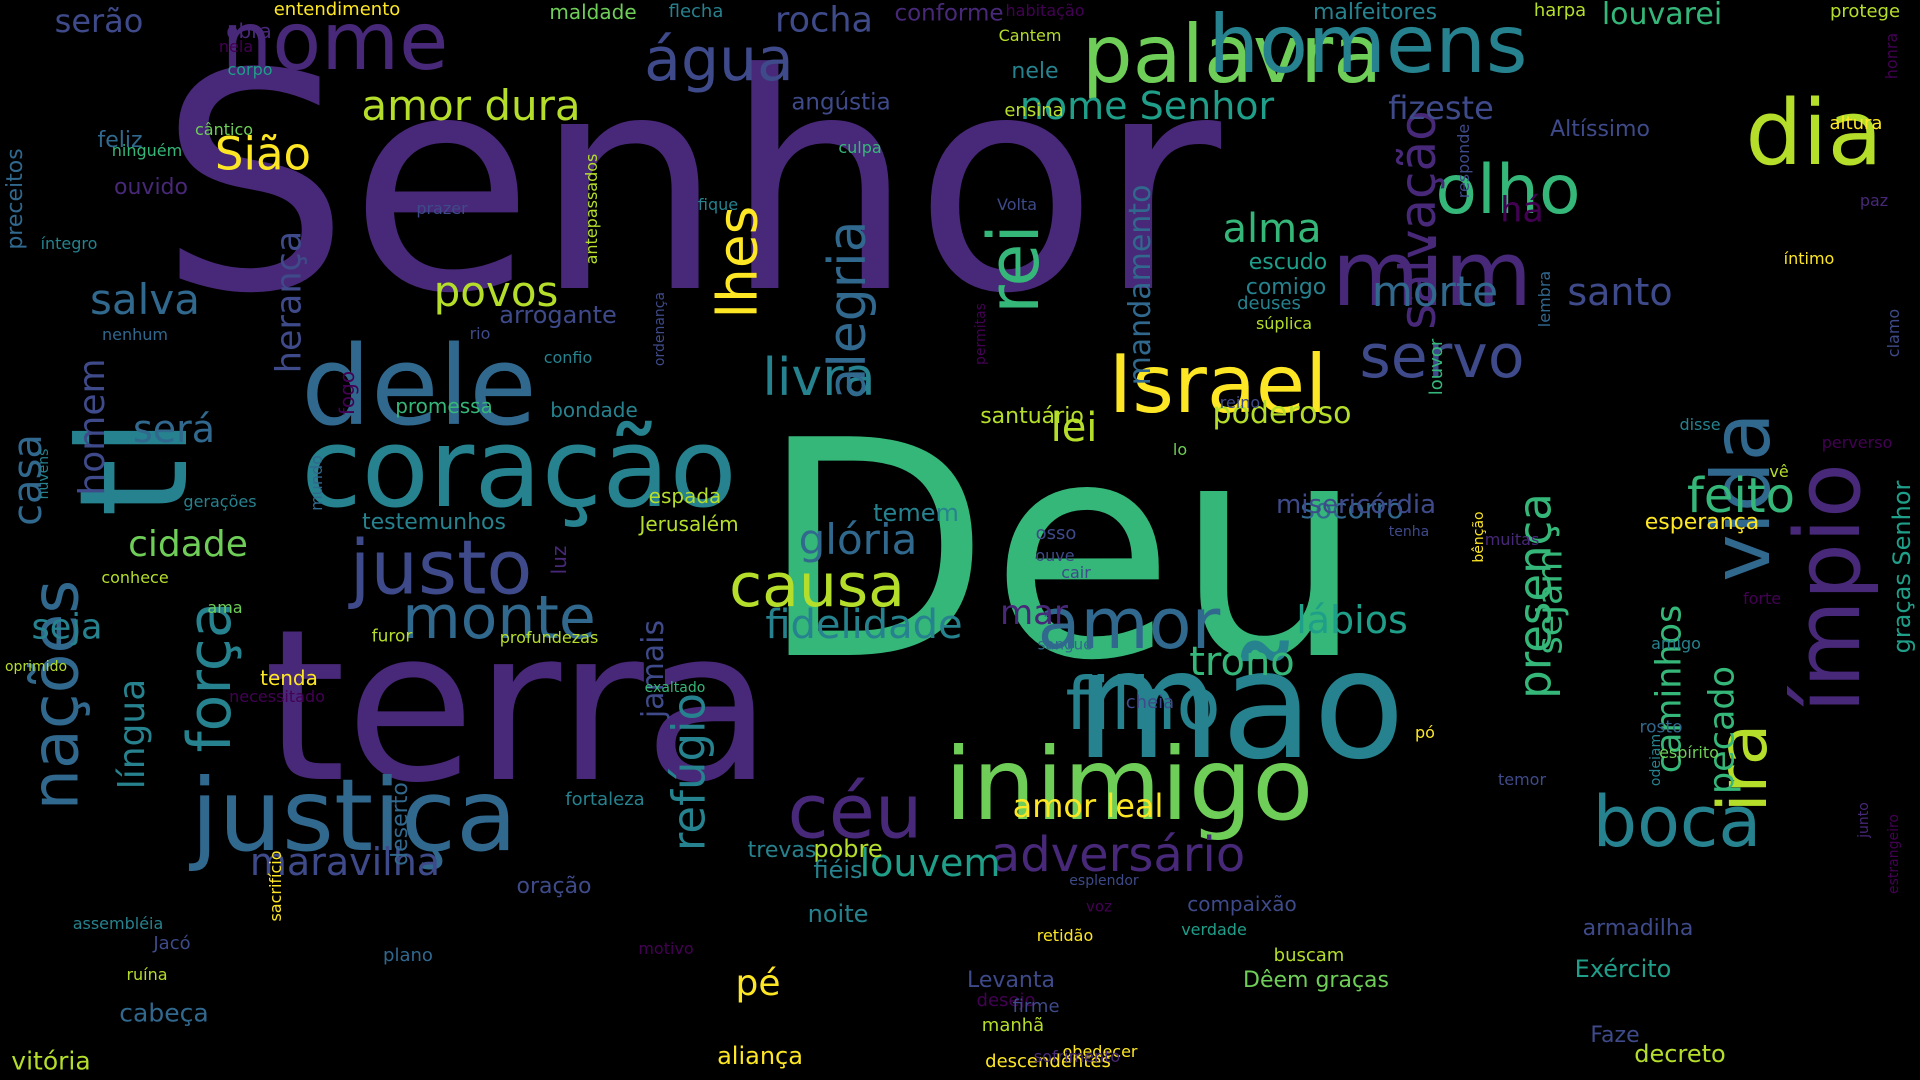 The width and height of the screenshot is (1920, 1080). Describe the element at coordinates (1014, 269) in the screenshot. I see `cloud-word: rei` at that location.